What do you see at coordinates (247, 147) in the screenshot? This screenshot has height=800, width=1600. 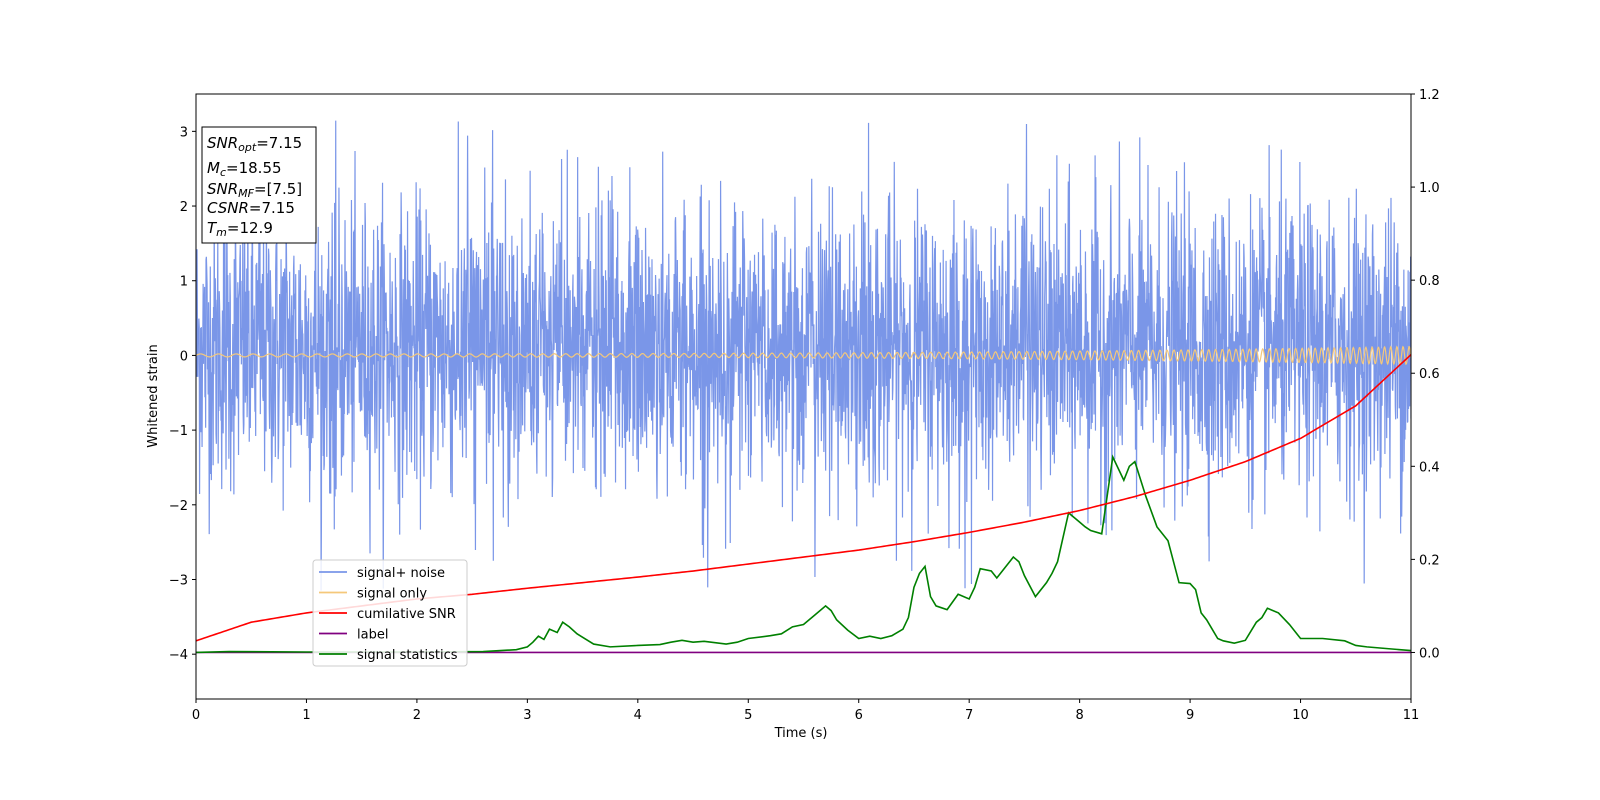 I see `annotation-subscript: opt` at bounding box center [247, 147].